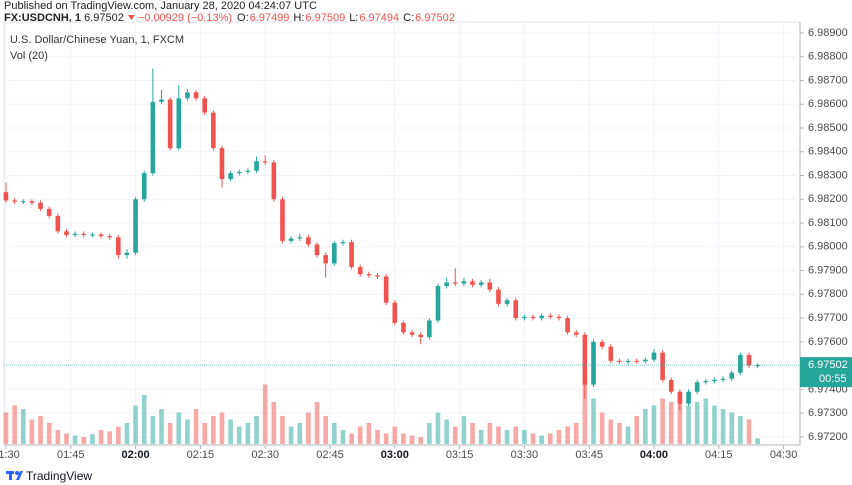  I want to click on y-tick-label: 6.97600, so click(828, 342).